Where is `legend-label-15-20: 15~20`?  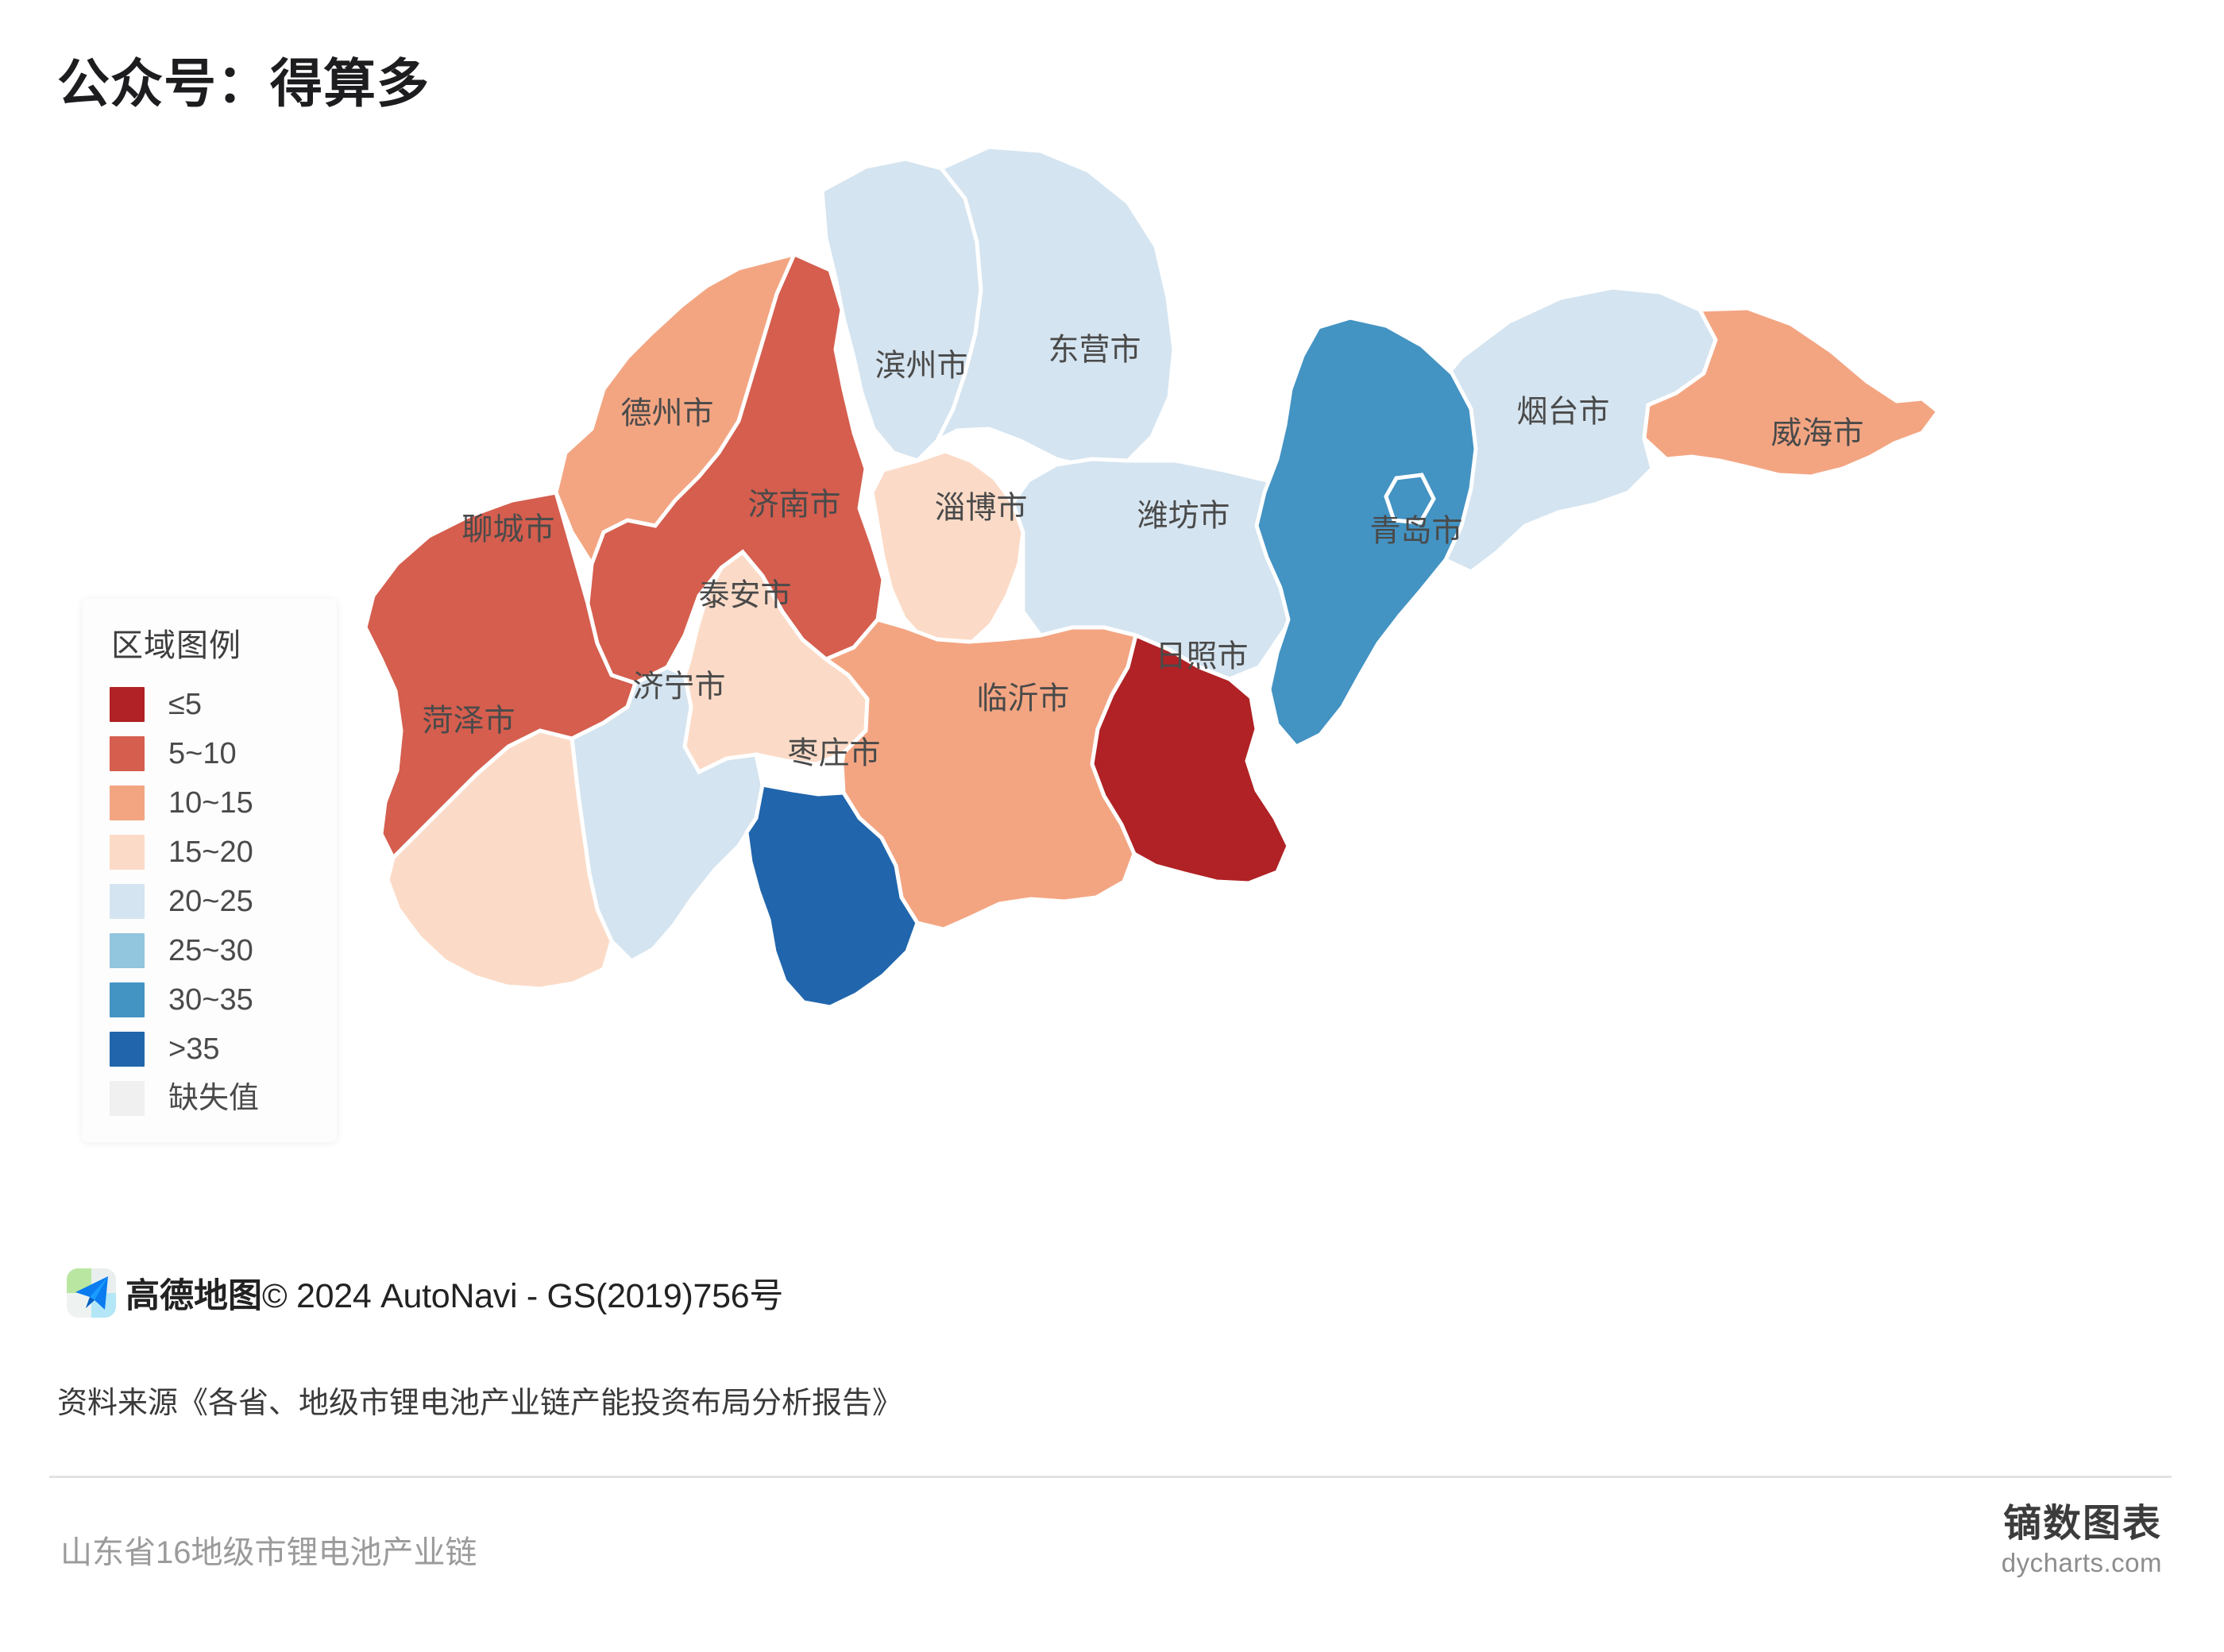
legend-label-15-20: 15~20 is located at coordinates (210, 852).